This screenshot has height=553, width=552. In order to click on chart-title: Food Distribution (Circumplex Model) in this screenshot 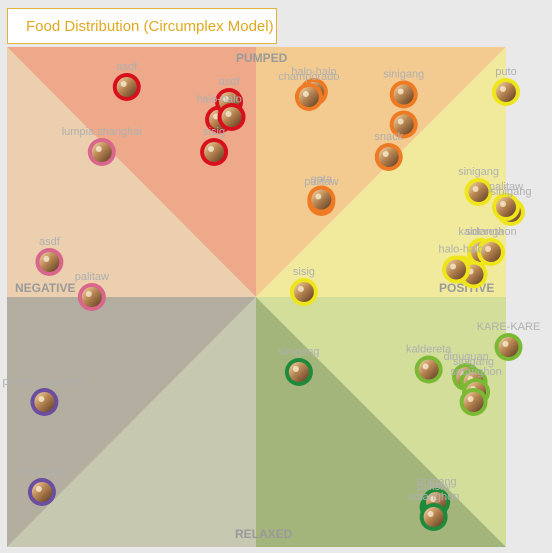, I will do `click(150, 26)`.